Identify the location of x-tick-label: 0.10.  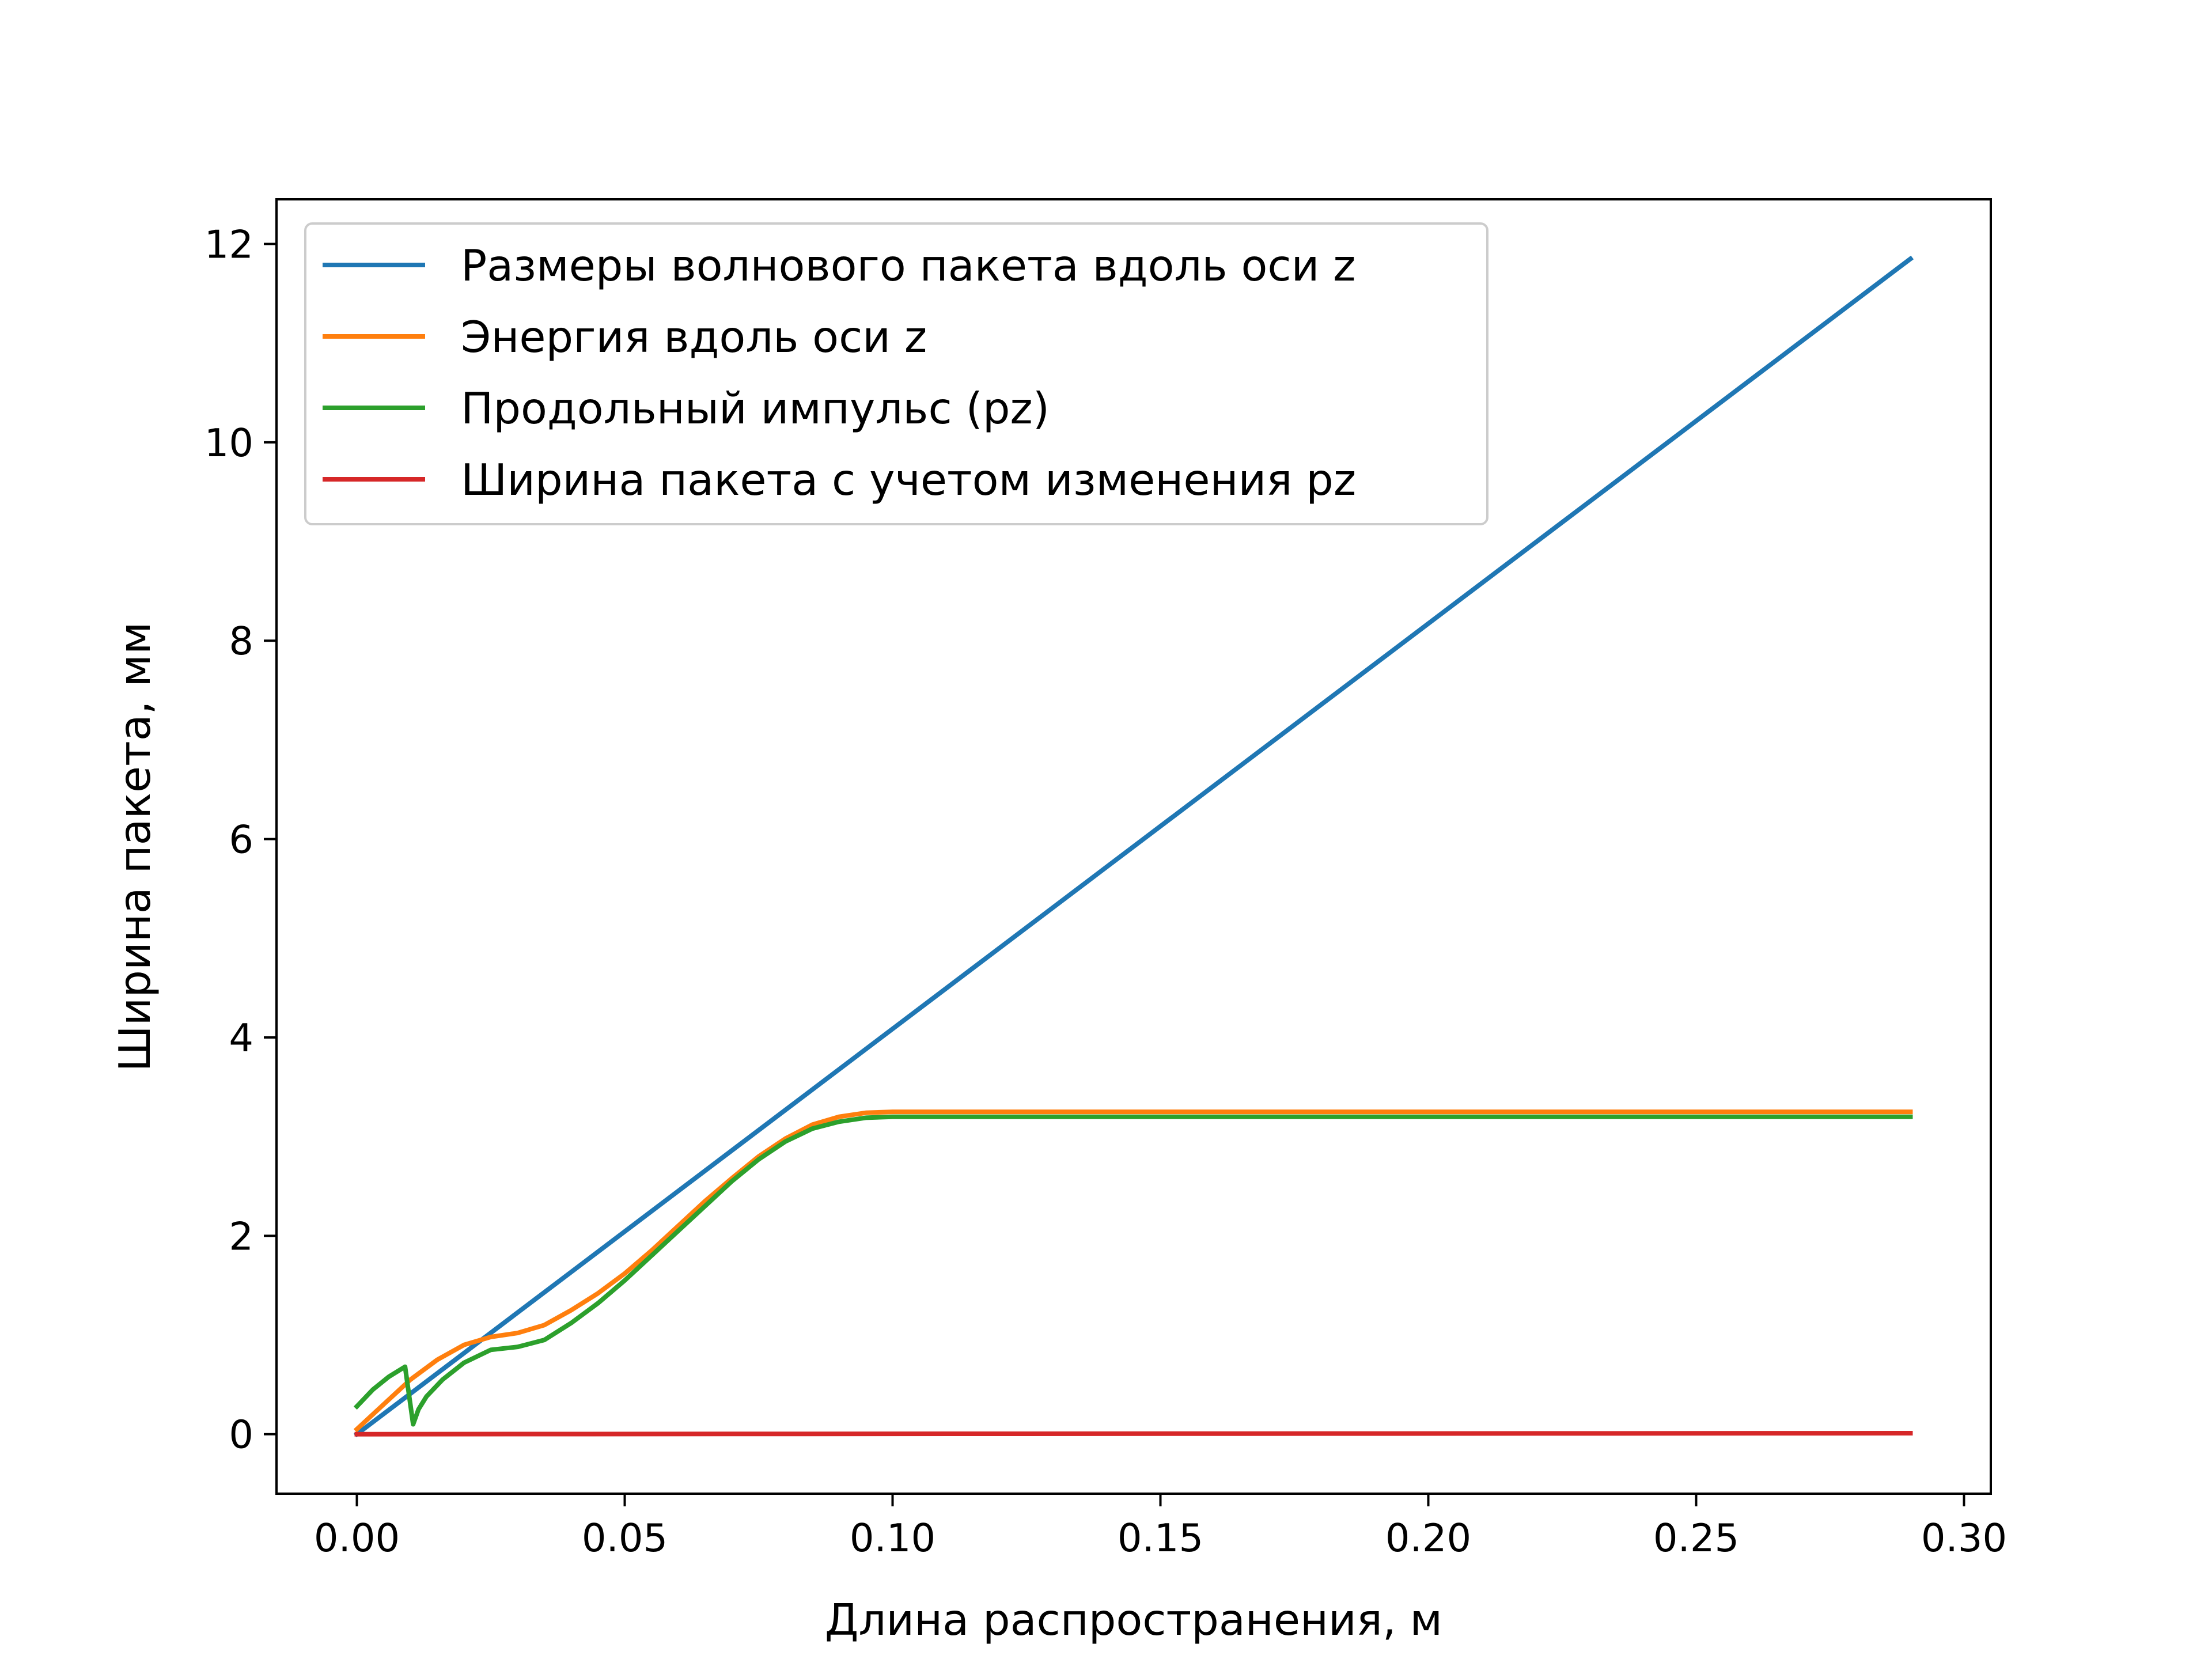
(892, 1538).